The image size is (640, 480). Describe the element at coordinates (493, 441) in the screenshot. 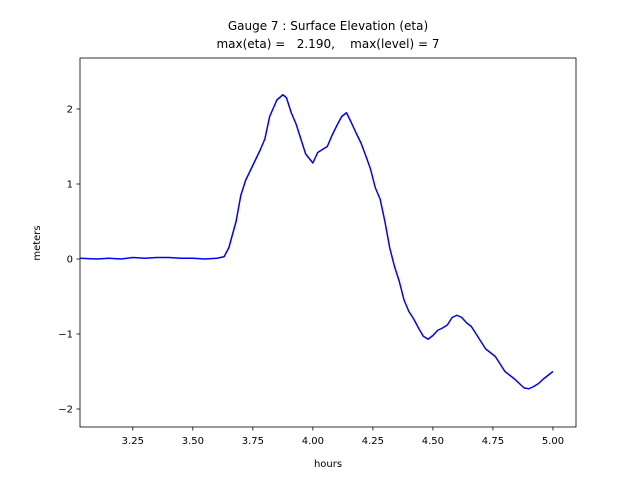

I see `x-tick-label: 4.75` at that location.